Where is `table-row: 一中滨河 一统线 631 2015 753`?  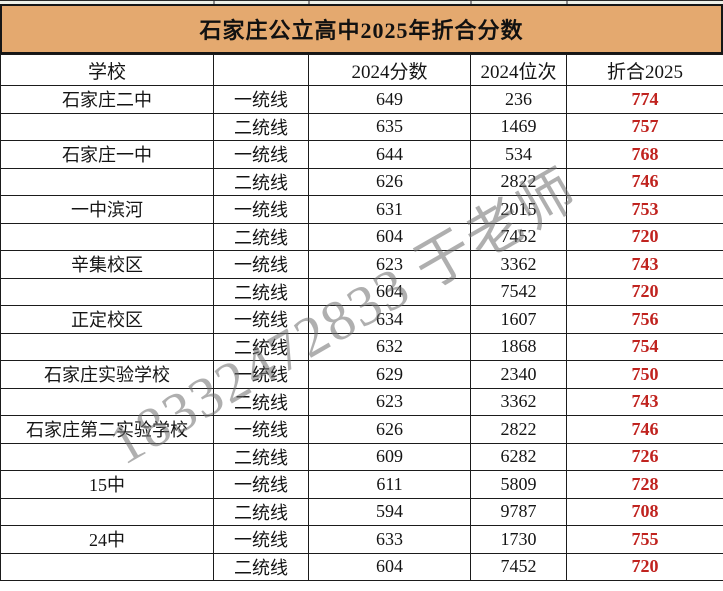
table-row: 一中滨河 一统线 631 2015 753 is located at coordinates (361, 209).